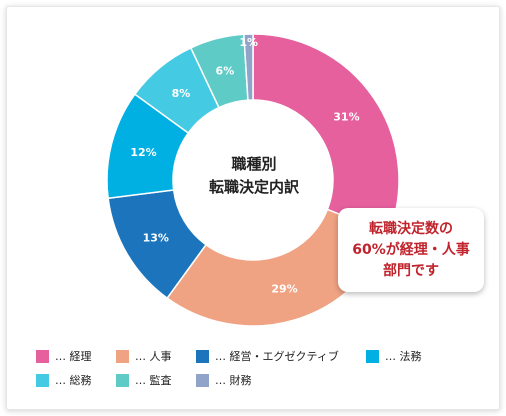 The image size is (506, 416). What do you see at coordinates (233, 380) in the screenshot?
I see `legend-label: … 財務` at bounding box center [233, 380].